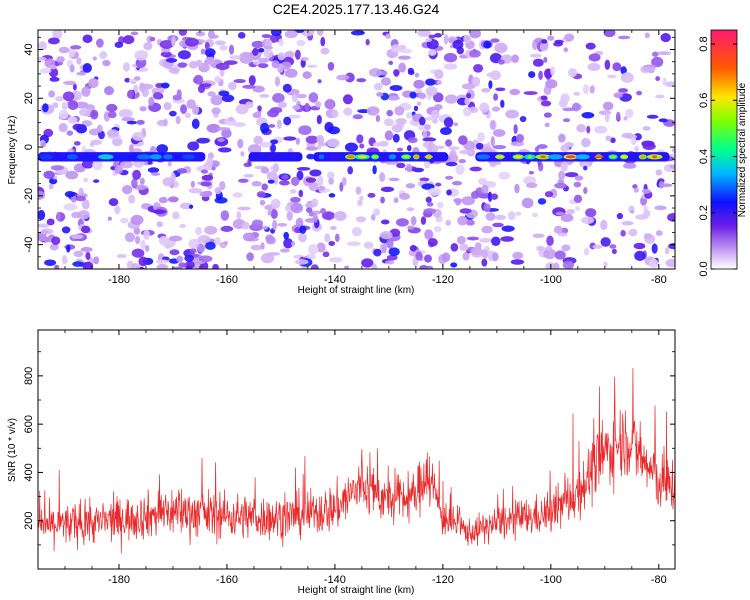  I want to click on spectrogram-y-label: Frequency (Hz), so click(12, 150).